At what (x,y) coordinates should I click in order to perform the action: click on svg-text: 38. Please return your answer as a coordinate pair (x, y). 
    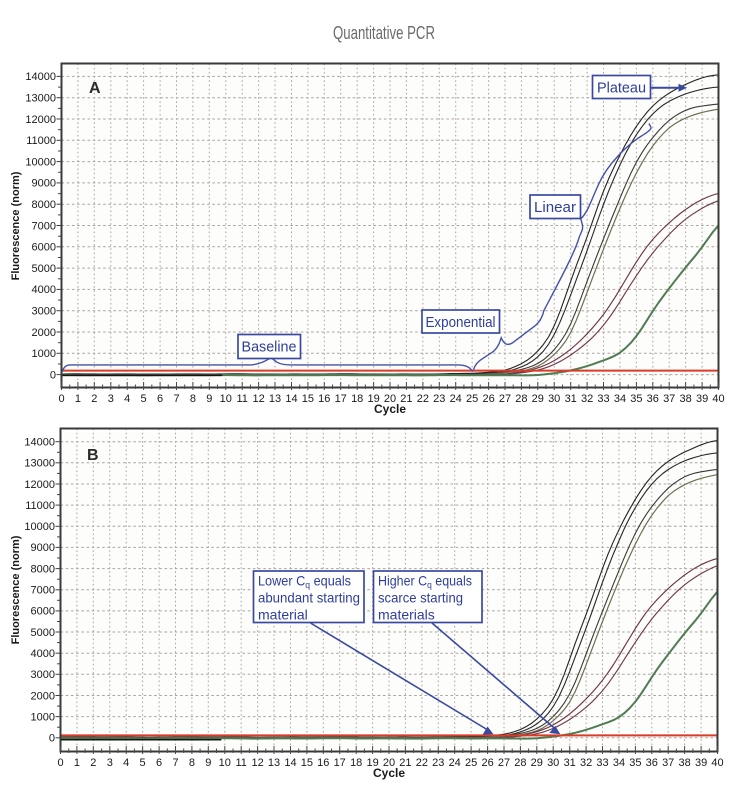
    Looking at the image, I should click on (684, 763).